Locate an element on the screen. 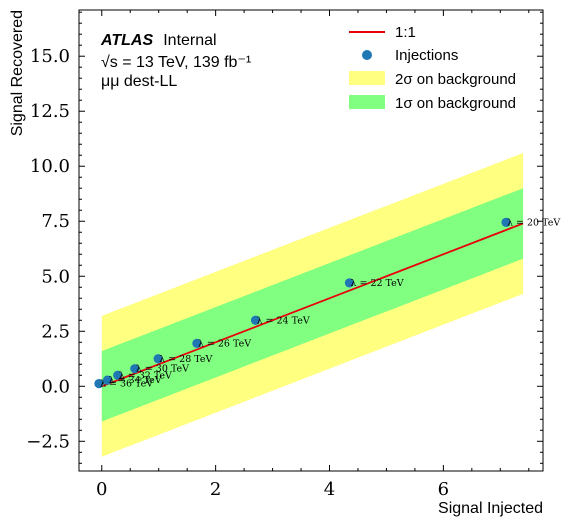 This screenshot has width=569, height=528. point-label-1: λ = 34 TeV is located at coordinates (134, 380).